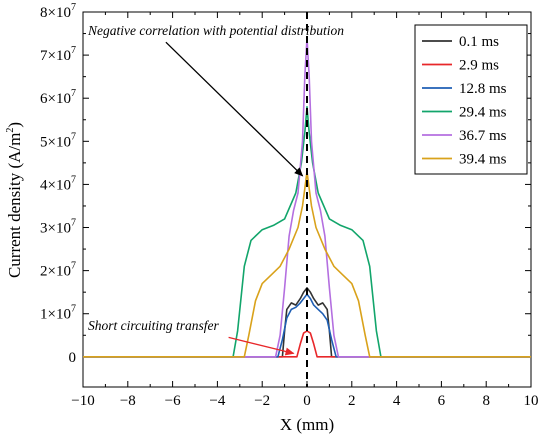 The width and height of the screenshot is (550, 438). What do you see at coordinates (217, 401) in the screenshot?
I see `x-tick-label: −4` at bounding box center [217, 401].